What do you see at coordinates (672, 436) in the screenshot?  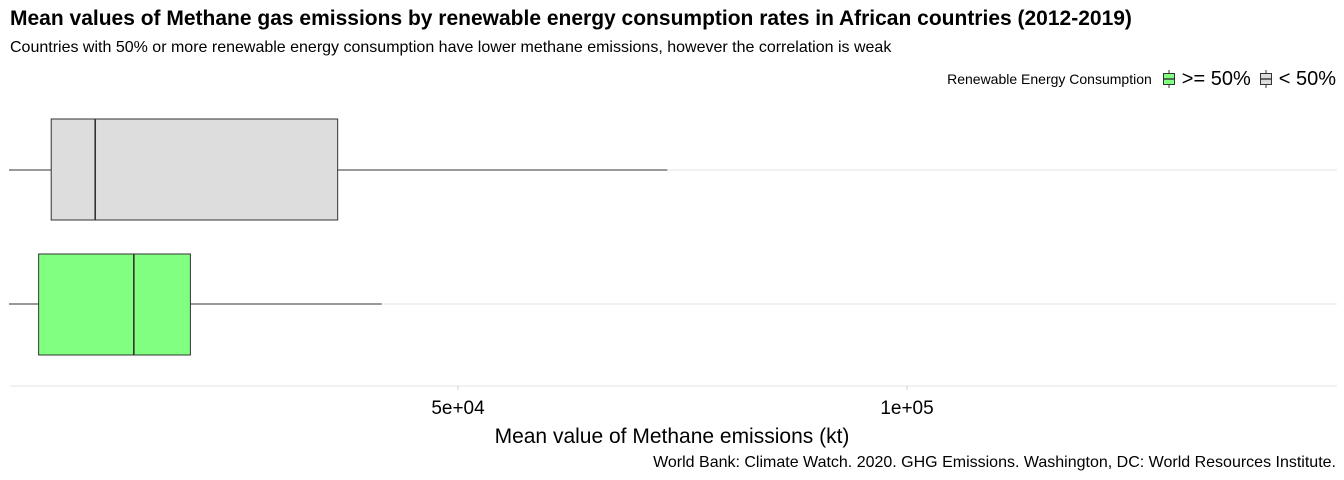 I see `x-axis-title: Mean value of Methane emissions (kt)` at bounding box center [672, 436].